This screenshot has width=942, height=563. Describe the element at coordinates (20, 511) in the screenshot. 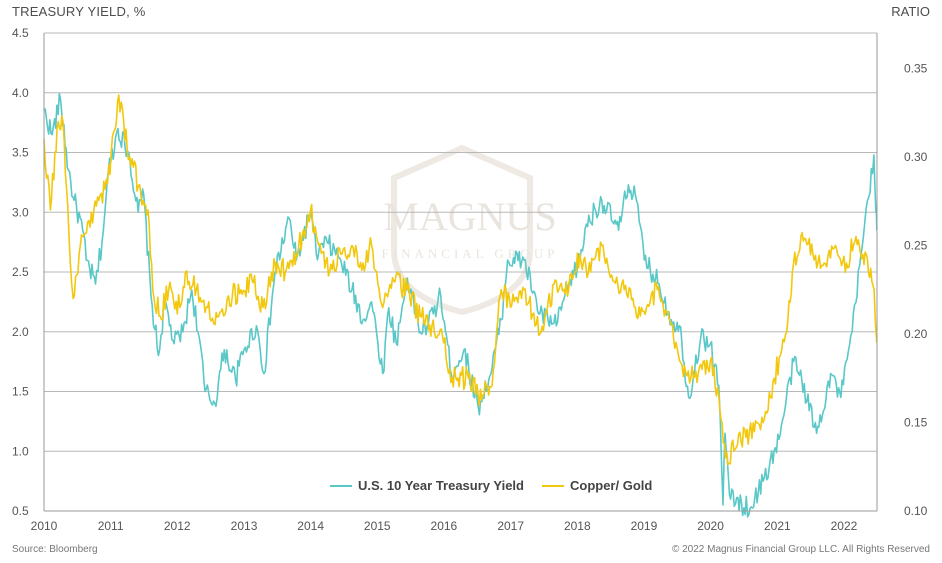

I see `y-left-tick-label: 0.5` at that location.